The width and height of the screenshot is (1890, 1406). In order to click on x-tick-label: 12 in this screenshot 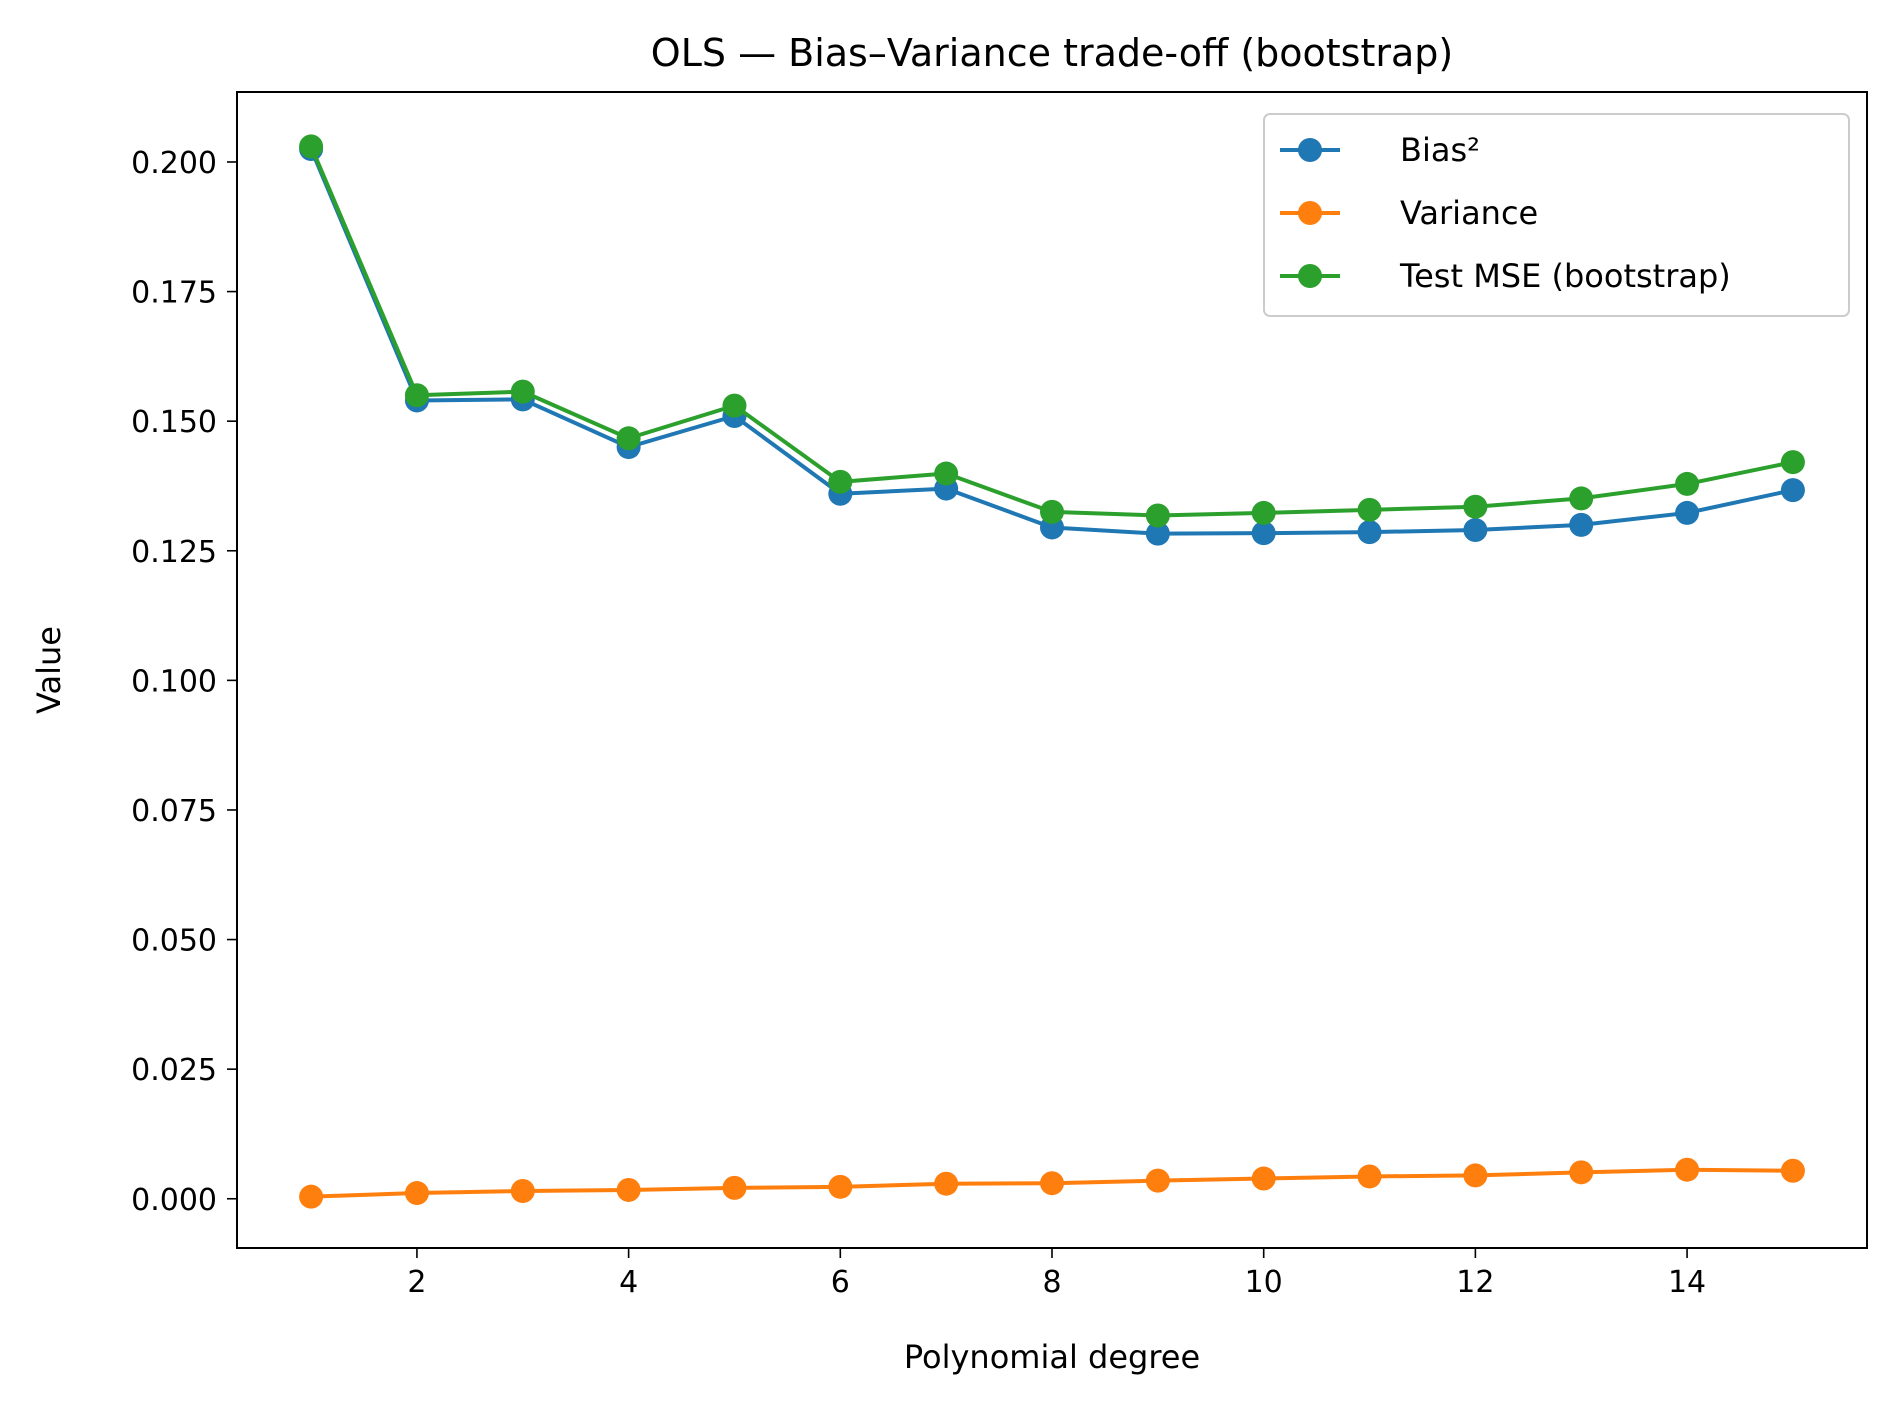, I will do `click(1475, 1282)`.